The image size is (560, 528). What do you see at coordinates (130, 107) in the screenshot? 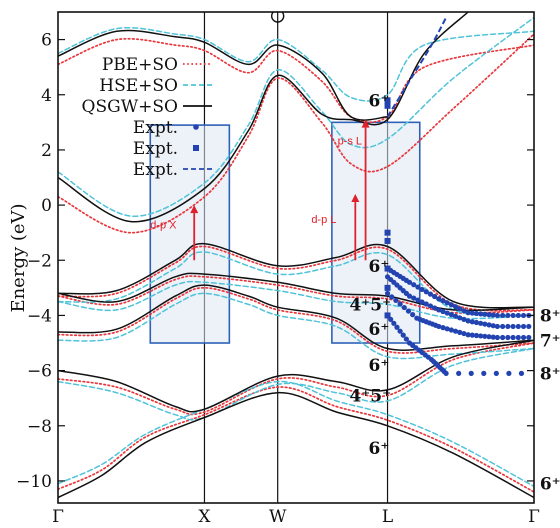
I see `legend-label-3: QSGW+SO` at bounding box center [130, 107].